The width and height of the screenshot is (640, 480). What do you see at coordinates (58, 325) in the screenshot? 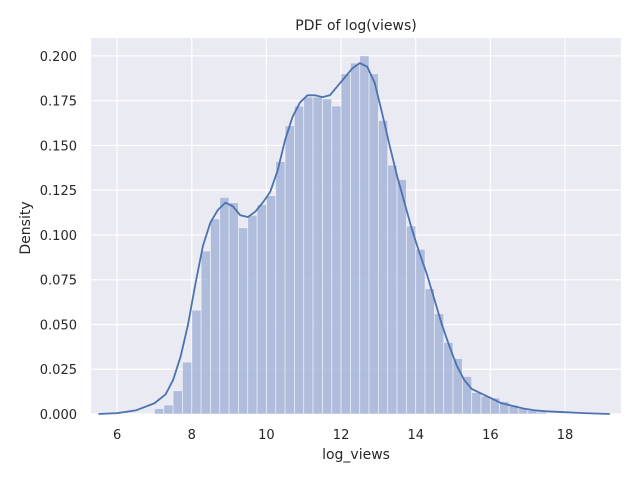
I see `y-tick-label: 0.050` at bounding box center [58, 325].